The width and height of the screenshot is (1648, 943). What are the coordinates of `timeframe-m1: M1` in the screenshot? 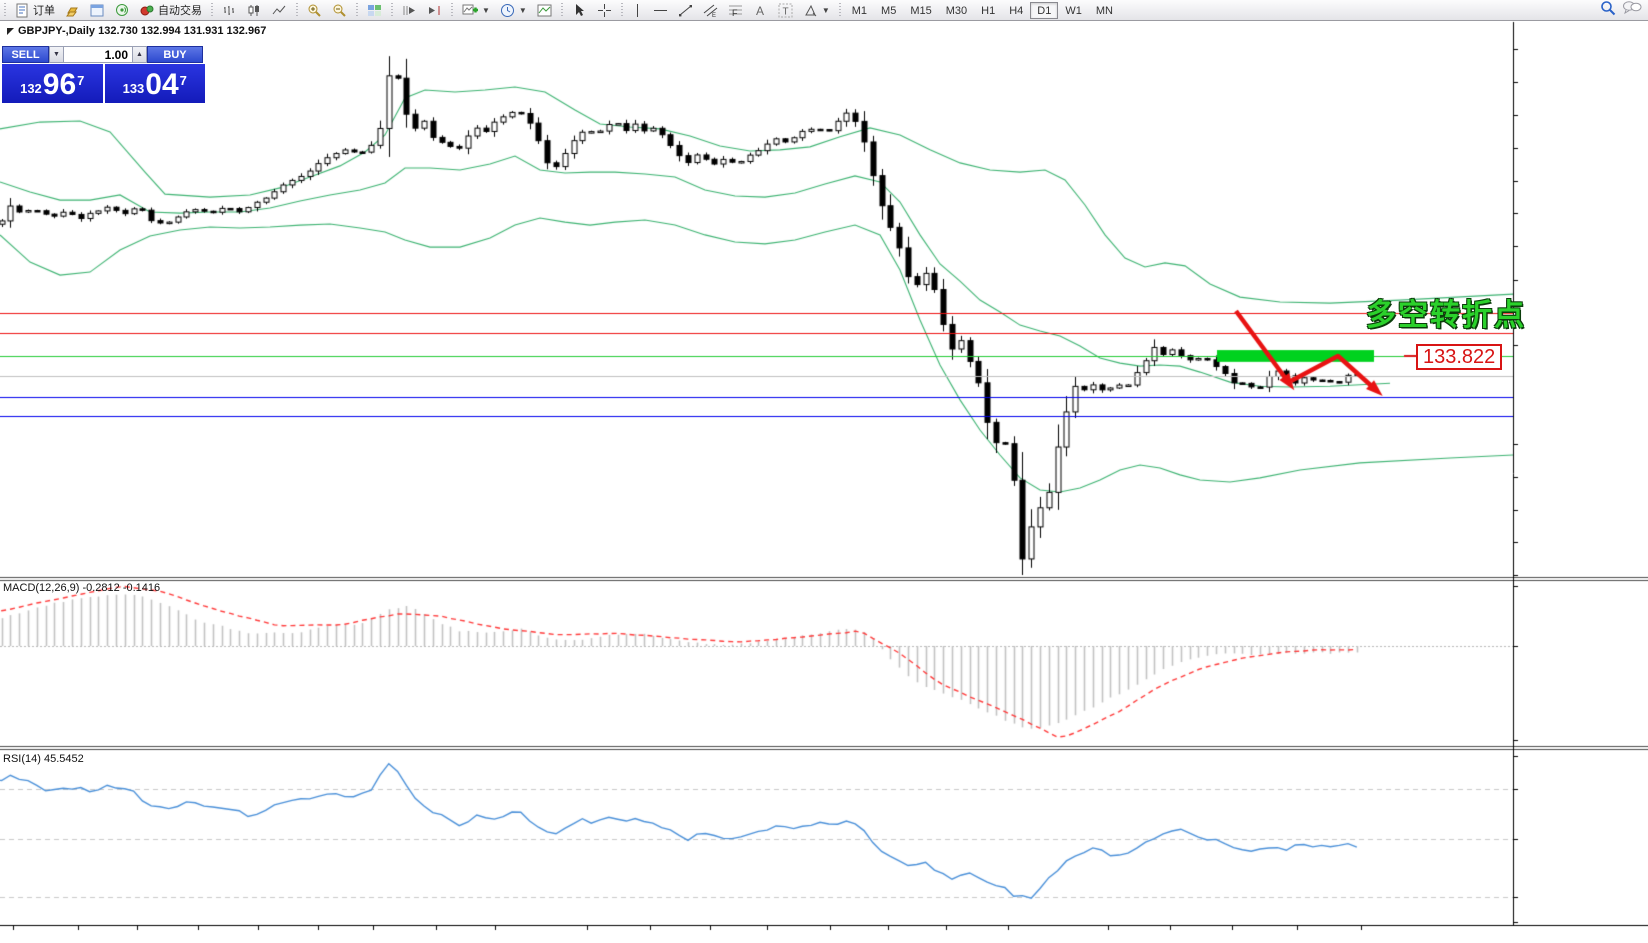 It's located at (859, 10).